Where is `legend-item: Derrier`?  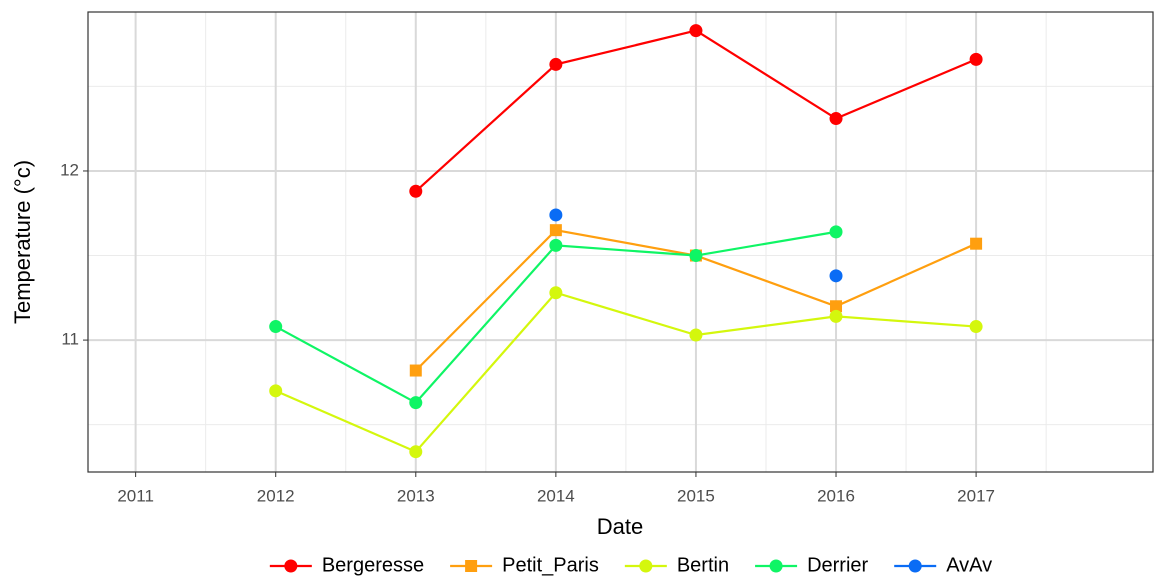
legend-item: Derrier is located at coordinates (812, 565).